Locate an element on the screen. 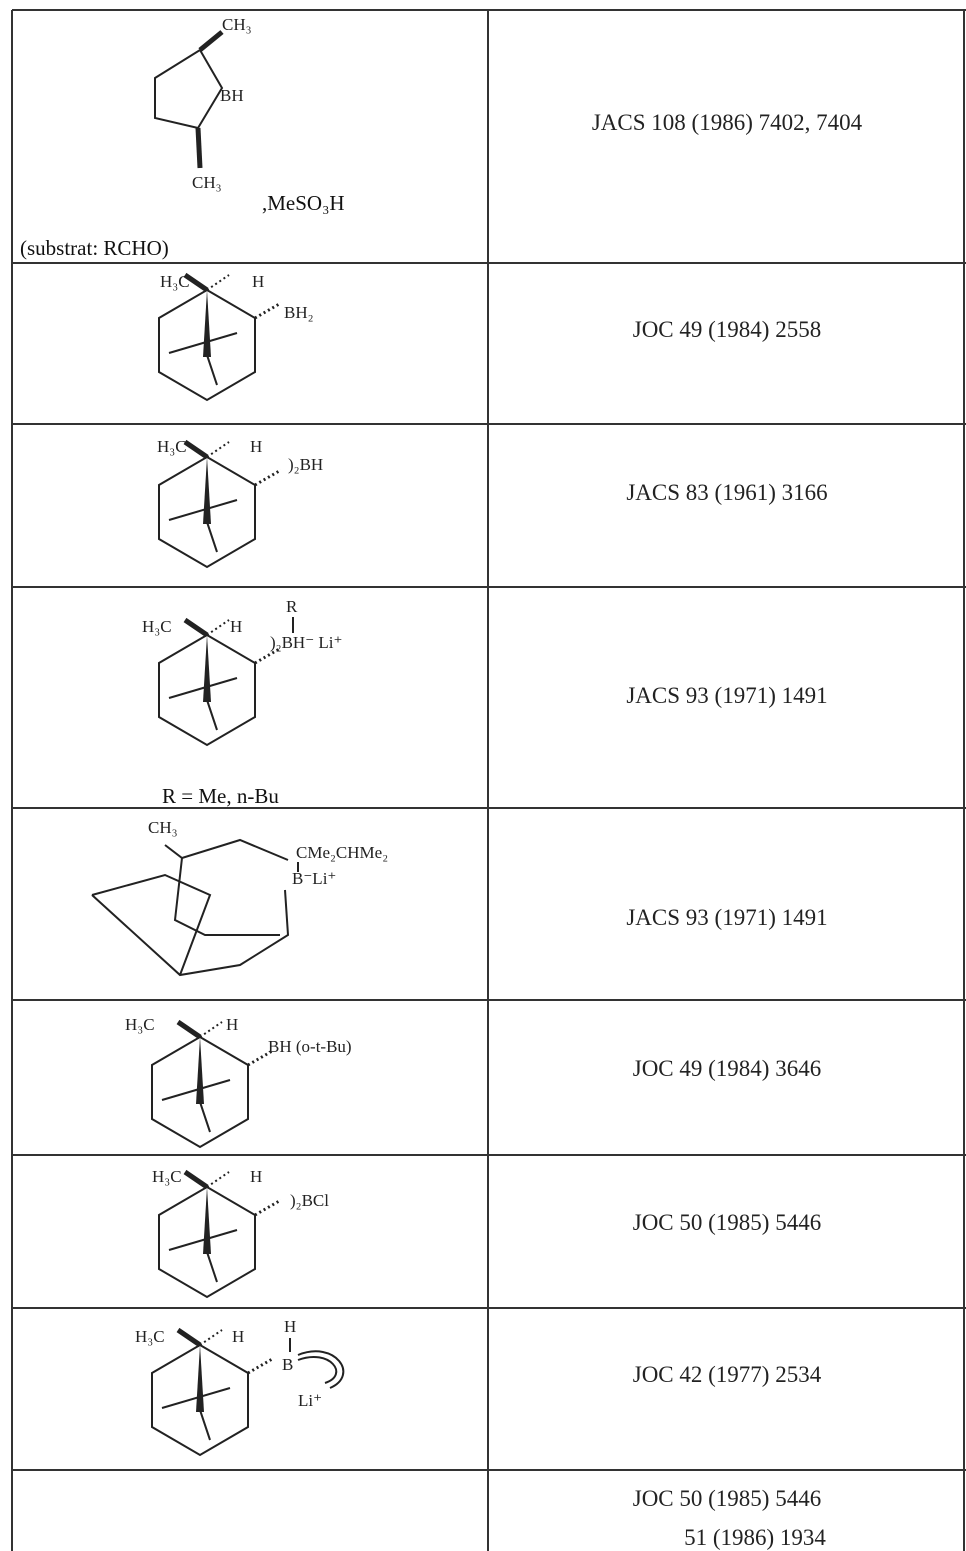  atom-label: ,MeSO₃H is located at coordinates (303, 203).